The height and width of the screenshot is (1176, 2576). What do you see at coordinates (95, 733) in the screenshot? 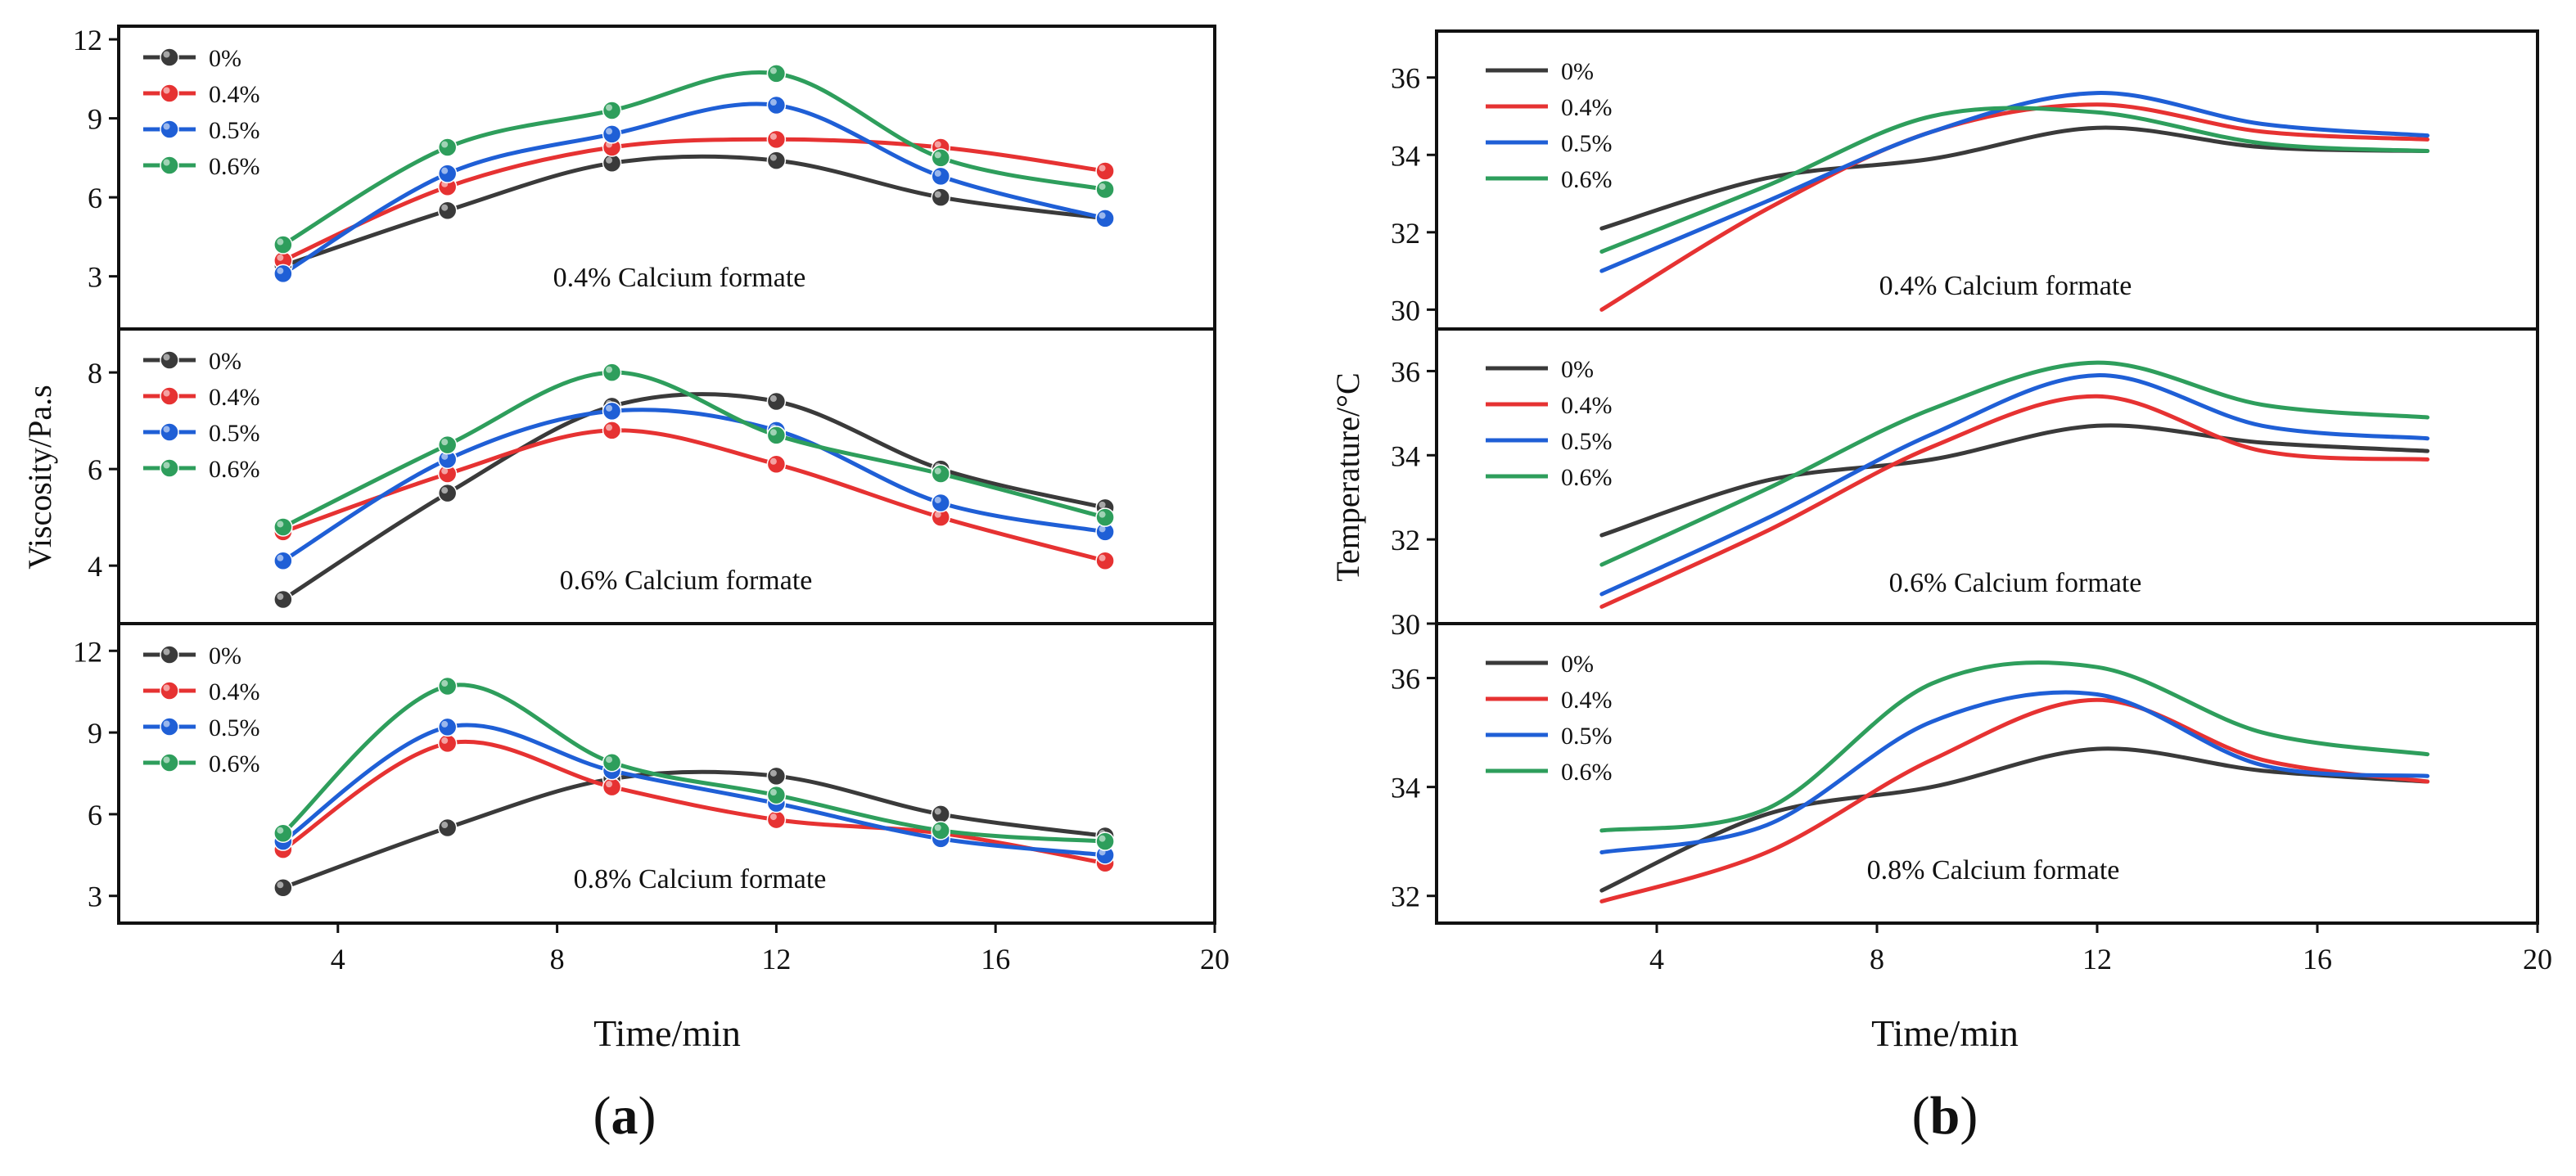
I see `y-tick-label: 9` at bounding box center [95, 733].